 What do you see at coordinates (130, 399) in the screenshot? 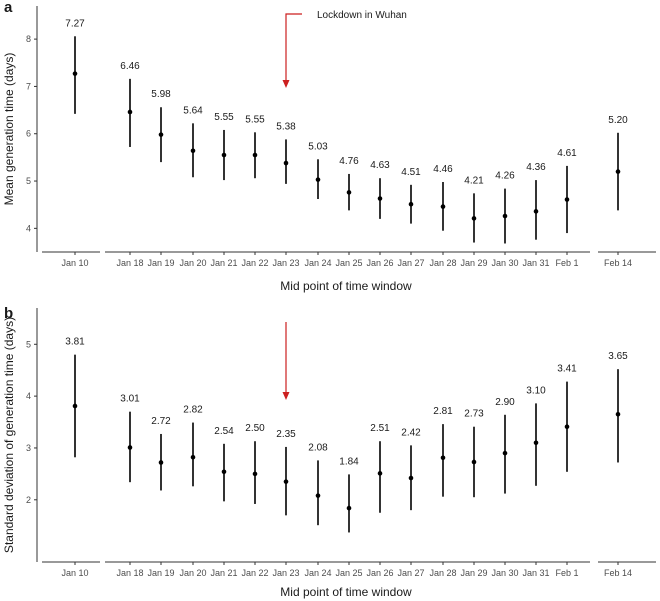
I see `value-label: 3.01` at bounding box center [130, 399].